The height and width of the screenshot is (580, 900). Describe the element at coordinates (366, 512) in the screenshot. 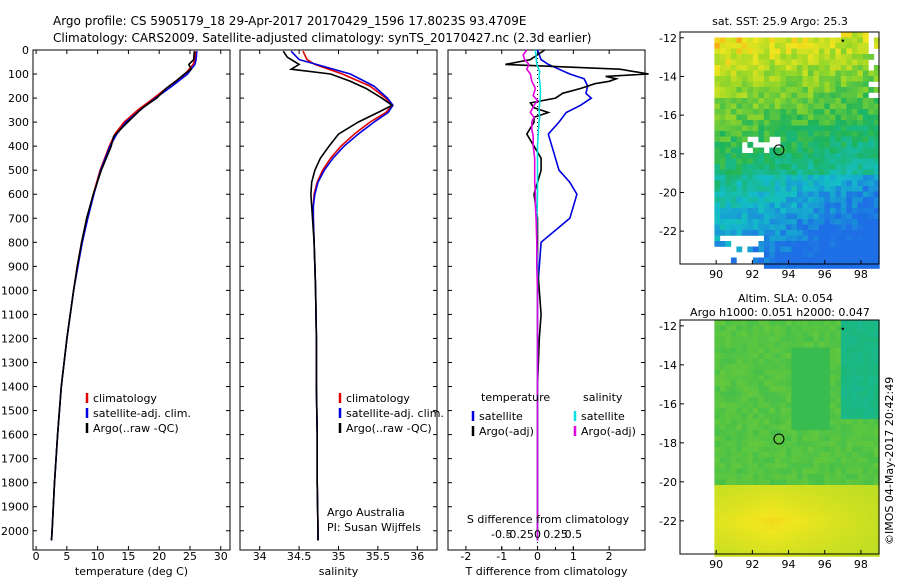

I see `institution-annotation: Argo Australia` at that location.